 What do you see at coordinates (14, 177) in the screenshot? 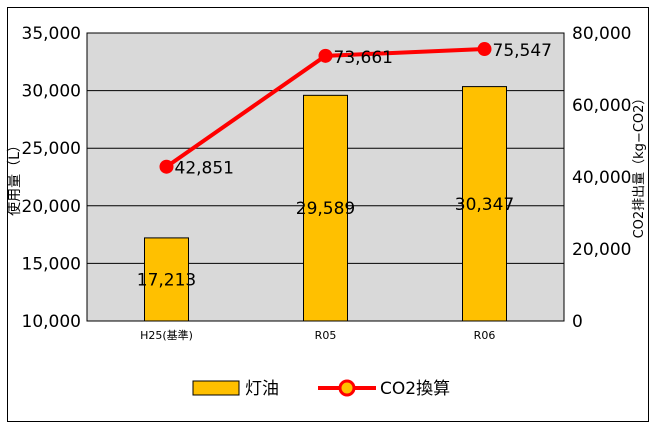
I see `y-axis-left-title: 使用量（L）` at bounding box center [14, 177].